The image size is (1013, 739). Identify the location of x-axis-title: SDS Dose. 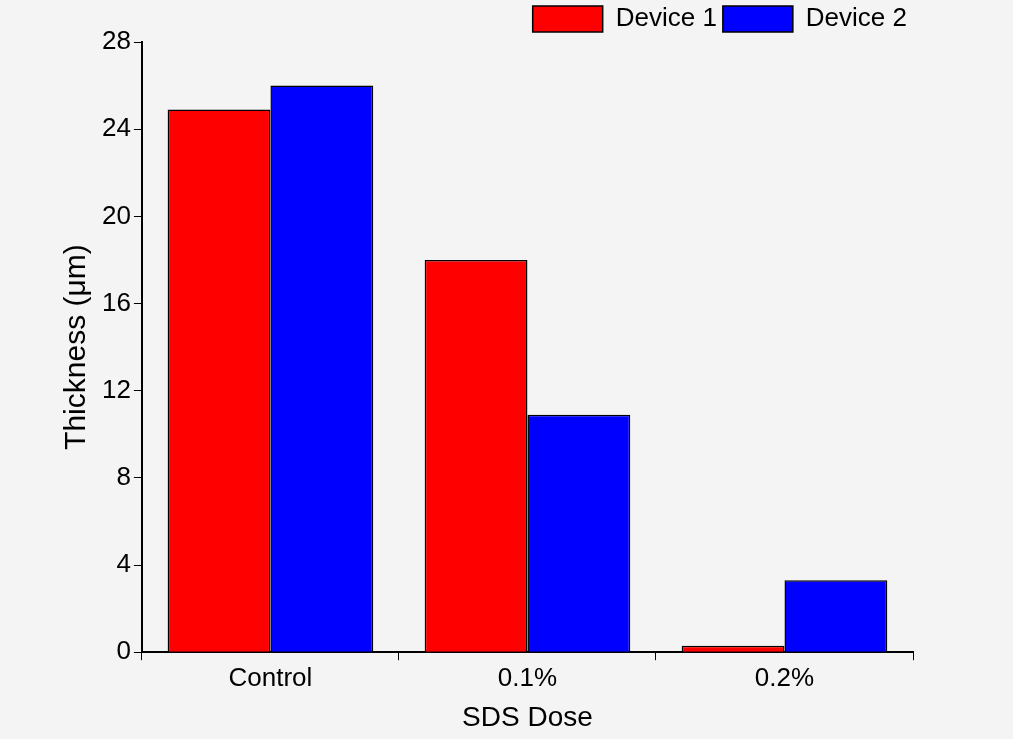
(527, 716).